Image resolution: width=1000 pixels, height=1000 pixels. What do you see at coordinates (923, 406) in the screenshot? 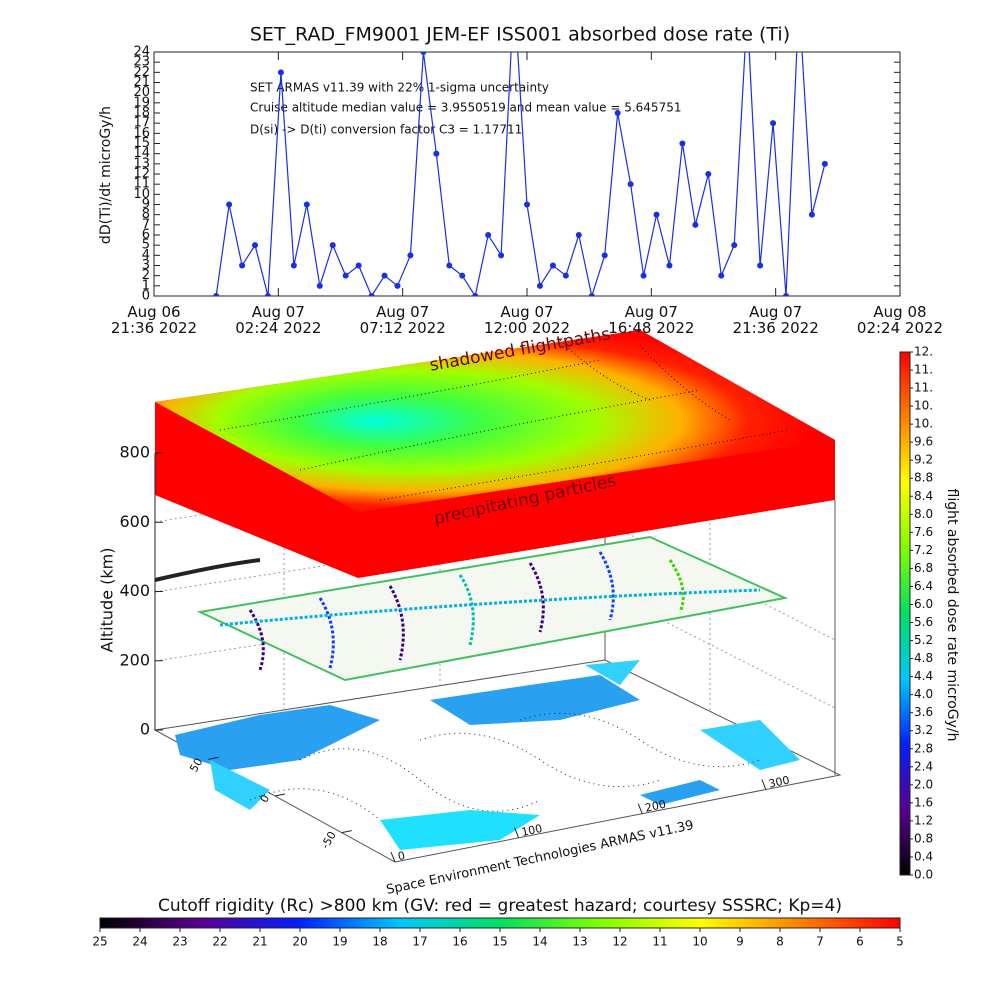
I see `colorbar-tick-label: 10.` at bounding box center [923, 406].